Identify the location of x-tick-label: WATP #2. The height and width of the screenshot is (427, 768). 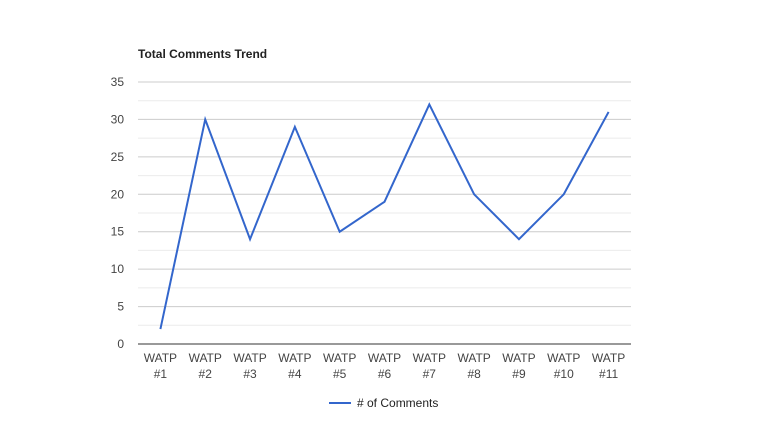
(205, 366).